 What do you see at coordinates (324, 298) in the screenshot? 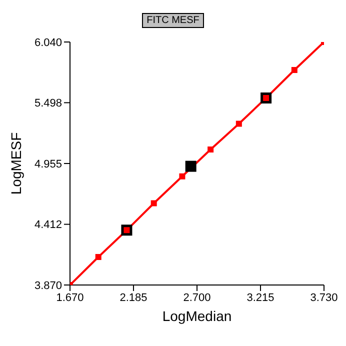
I see `x-tick-label: 3.730` at bounding box center [324, 298].